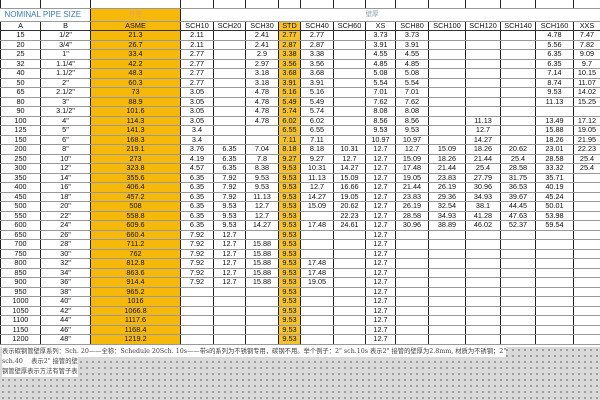  I want to click on cell-sch120: 18.26, so click(483, 149).